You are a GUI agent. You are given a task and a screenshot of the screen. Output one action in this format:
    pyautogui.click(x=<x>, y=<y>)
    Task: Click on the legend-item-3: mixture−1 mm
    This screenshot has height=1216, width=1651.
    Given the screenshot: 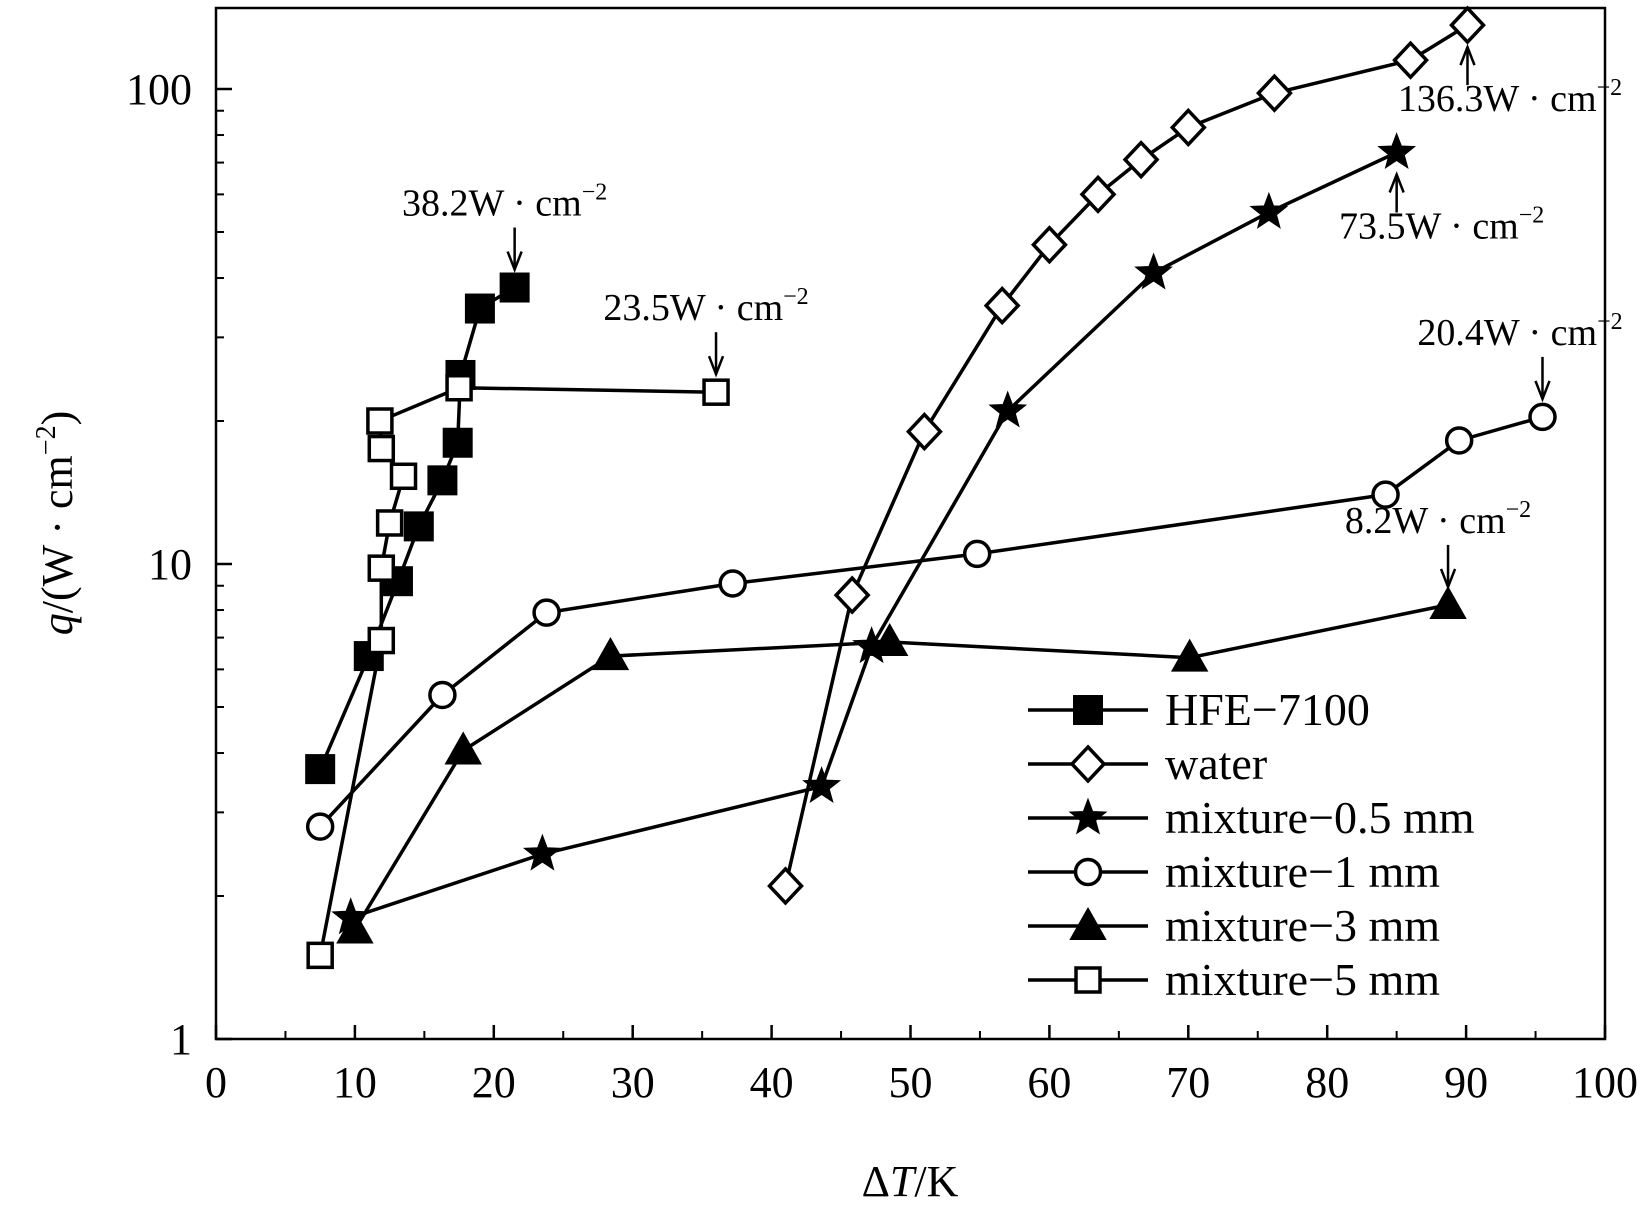 What is the action you would take?
    pyautogui.click(x=1234, y=871)
    